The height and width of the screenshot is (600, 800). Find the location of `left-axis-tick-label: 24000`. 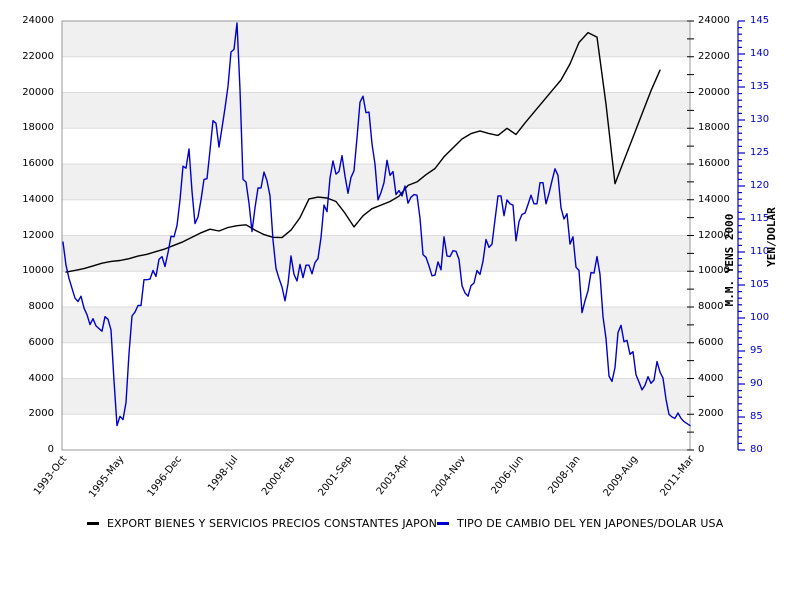

left-axis-tick-label: 24000 is located at coordinates (38, 20).